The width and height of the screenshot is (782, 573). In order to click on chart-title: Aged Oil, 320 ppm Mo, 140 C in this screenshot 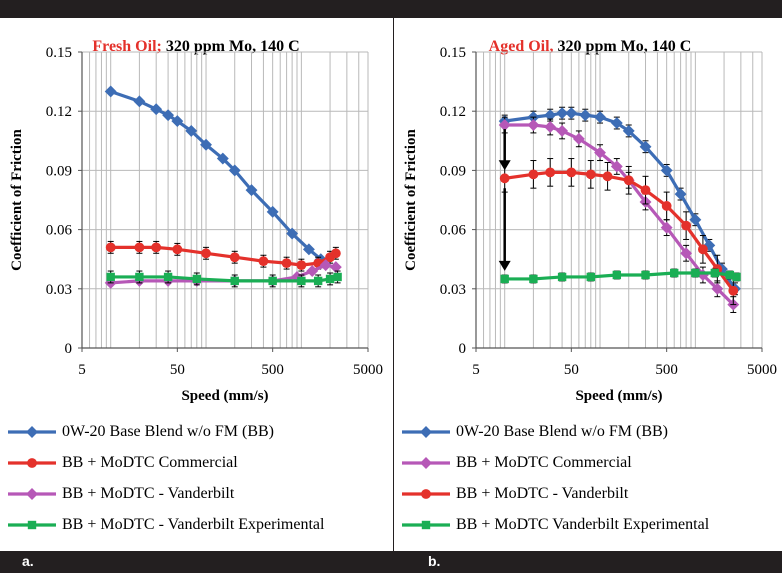, I will do `click(588, 47)`.